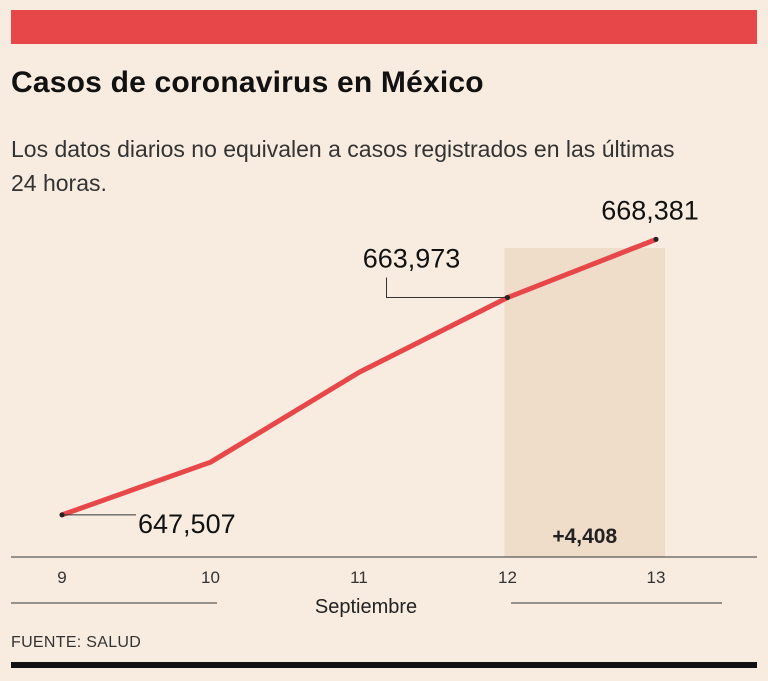  Describe the element at coordinates (507, 577) in the screenshot. I see `x-tick-label: 12` at that location.